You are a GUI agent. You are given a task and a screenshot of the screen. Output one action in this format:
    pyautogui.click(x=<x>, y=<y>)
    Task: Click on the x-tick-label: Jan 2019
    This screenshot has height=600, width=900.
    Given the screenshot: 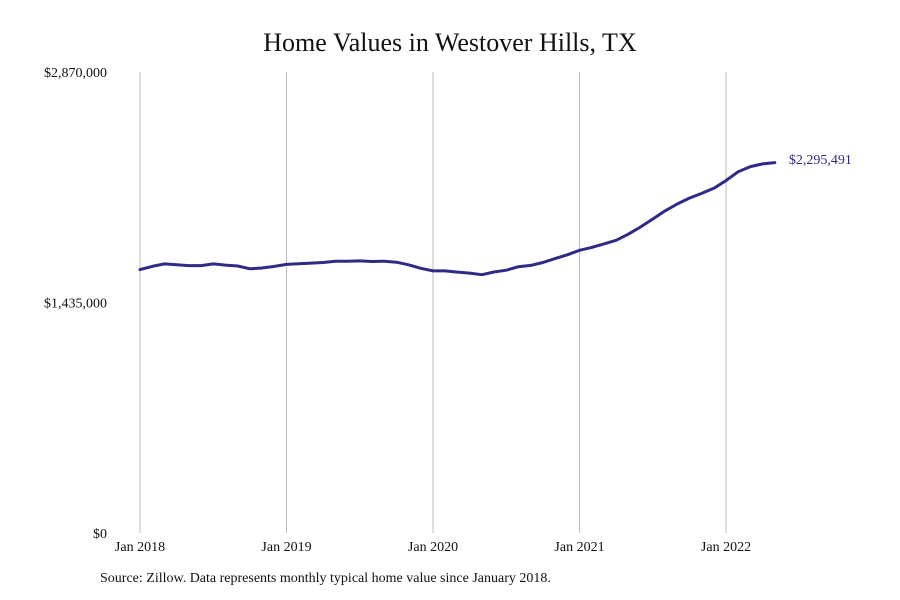 What is the action you would take?
    pyautogui.click(x=286, y=547)
    